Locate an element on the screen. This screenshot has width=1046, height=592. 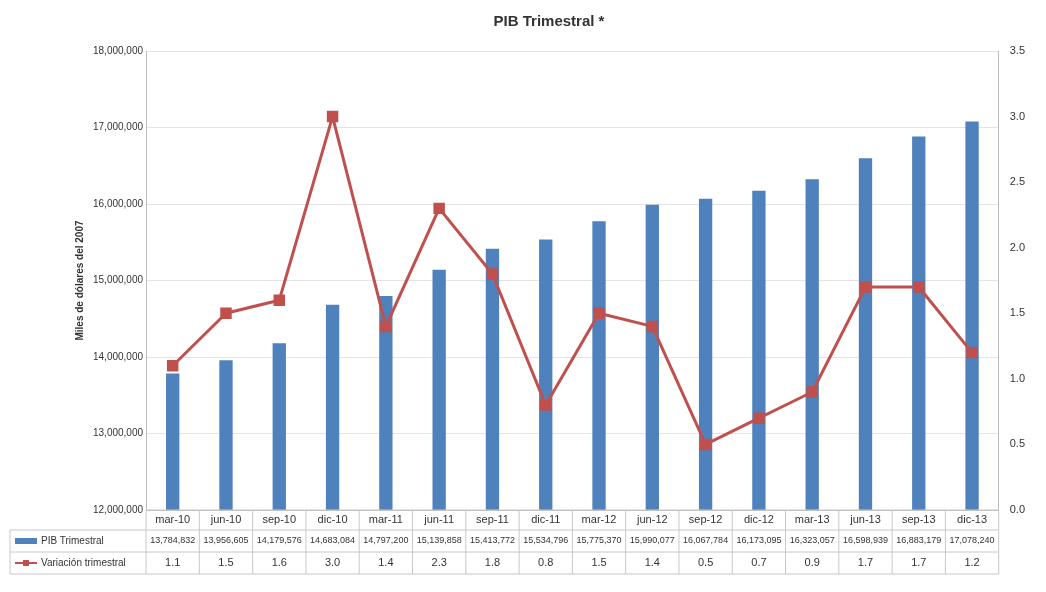
x-tick-label: sep-10 is located at coordinates (279, 519).